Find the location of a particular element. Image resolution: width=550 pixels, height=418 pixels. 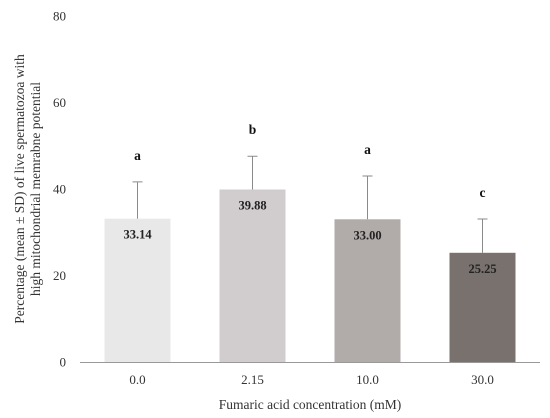

y-tick-label: 40 is located at coordinates (59, 189).